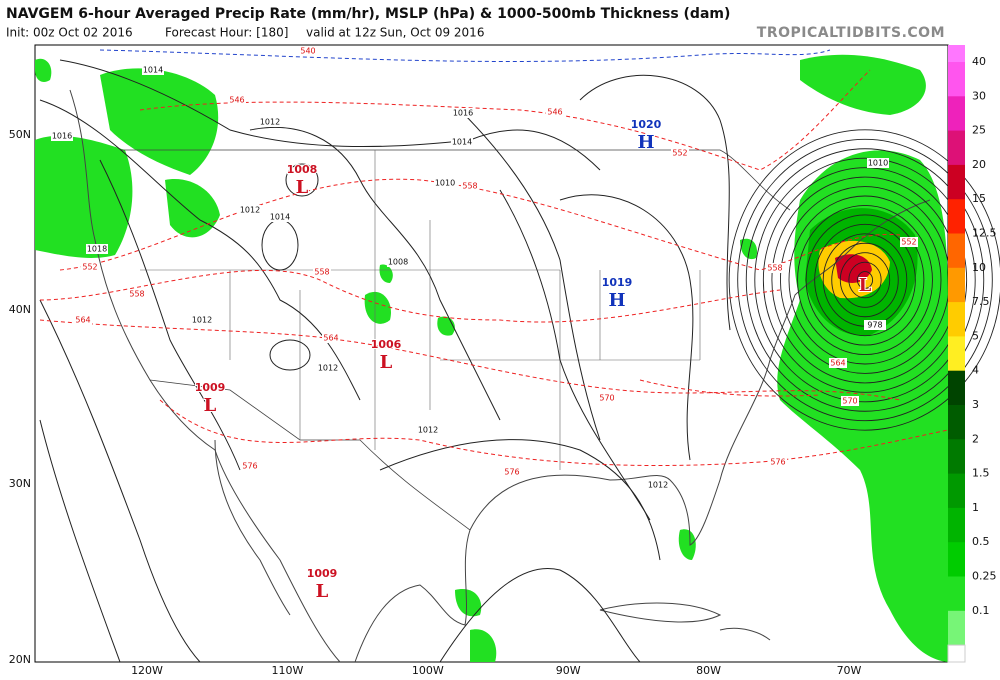 The image size is (1000, 680). What do you see at coordinates (617, 282) in the screenshot?
I see `center-value: 1019` at bounding box center [617, 282].